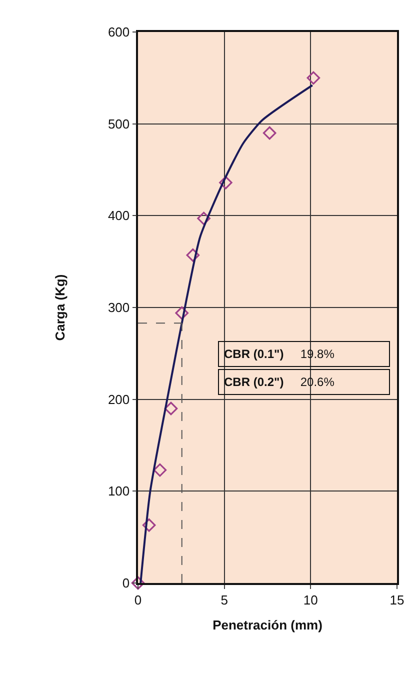 This screenshot has width=416, height=682. What do you see at coordinates (310, 600) in the screenshot?
I see `x-tick-label: 10` at bounding box center [310, 600].